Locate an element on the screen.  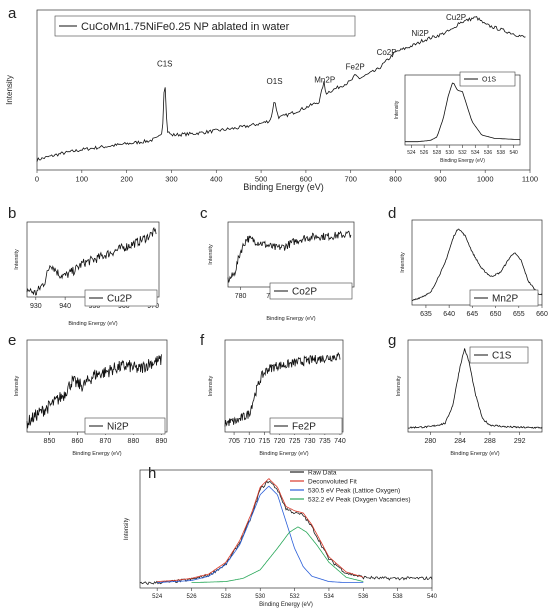
x-tick-label: 200 is located at coordinates (126, 179).